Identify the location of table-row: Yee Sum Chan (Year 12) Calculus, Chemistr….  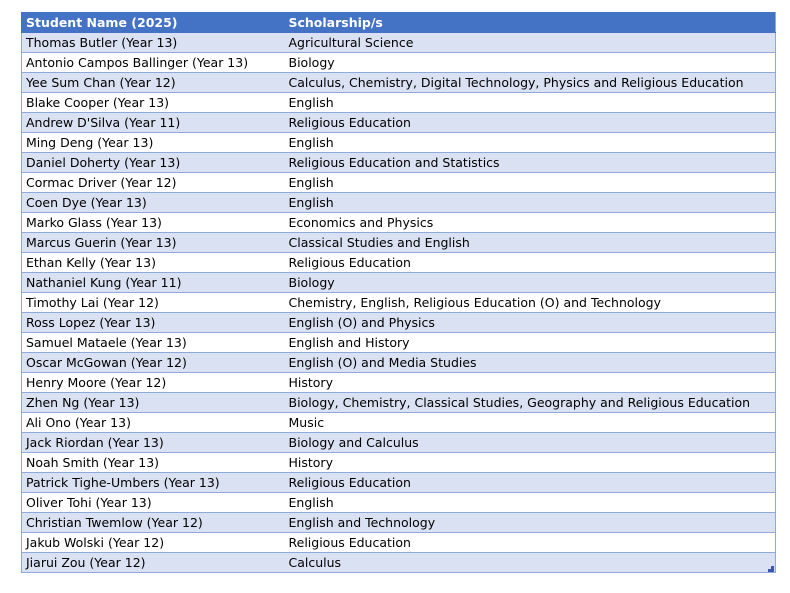
(398, 82).